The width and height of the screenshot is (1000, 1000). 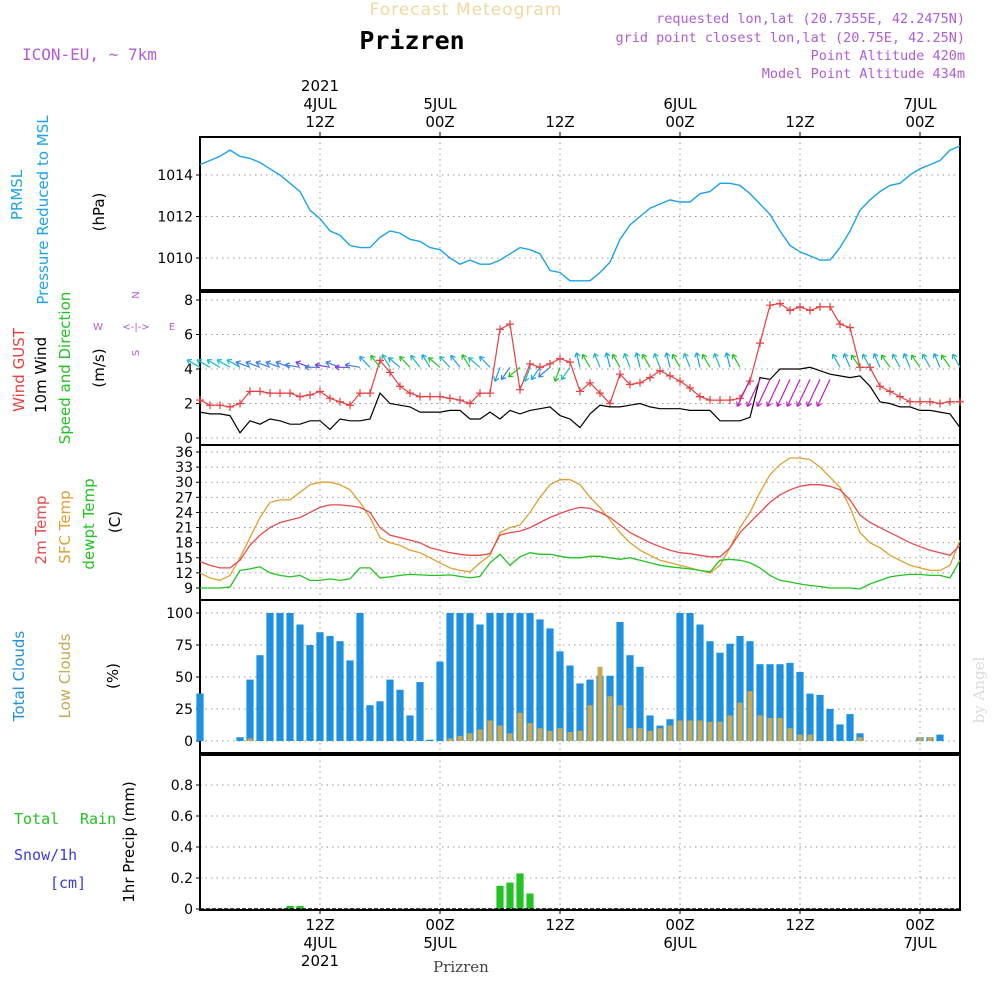 What do you see at coordinates (411, 40) in the screenshot?
I see `location-title: Prizren` at bounding box center [411, 40].